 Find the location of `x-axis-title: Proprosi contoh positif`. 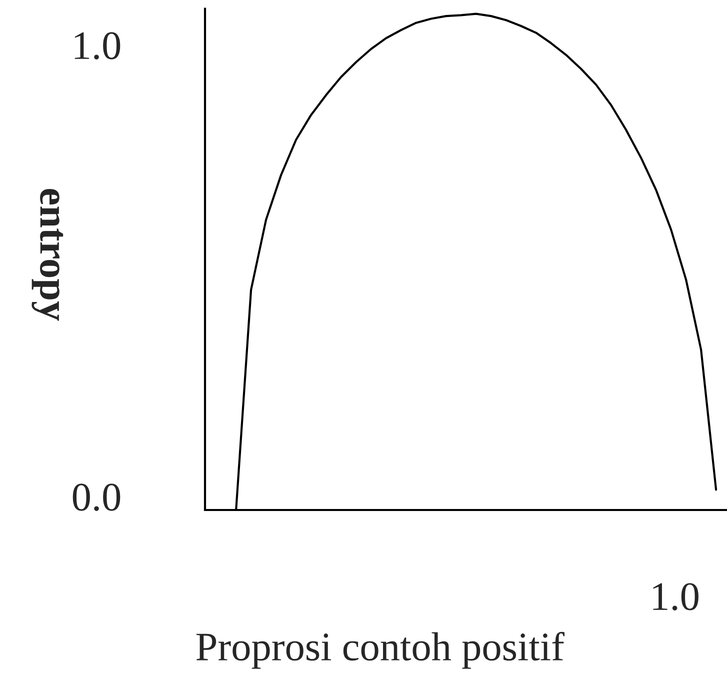

x-axis-title: Proprosi contoh positif is located at coordinates (380, 650).